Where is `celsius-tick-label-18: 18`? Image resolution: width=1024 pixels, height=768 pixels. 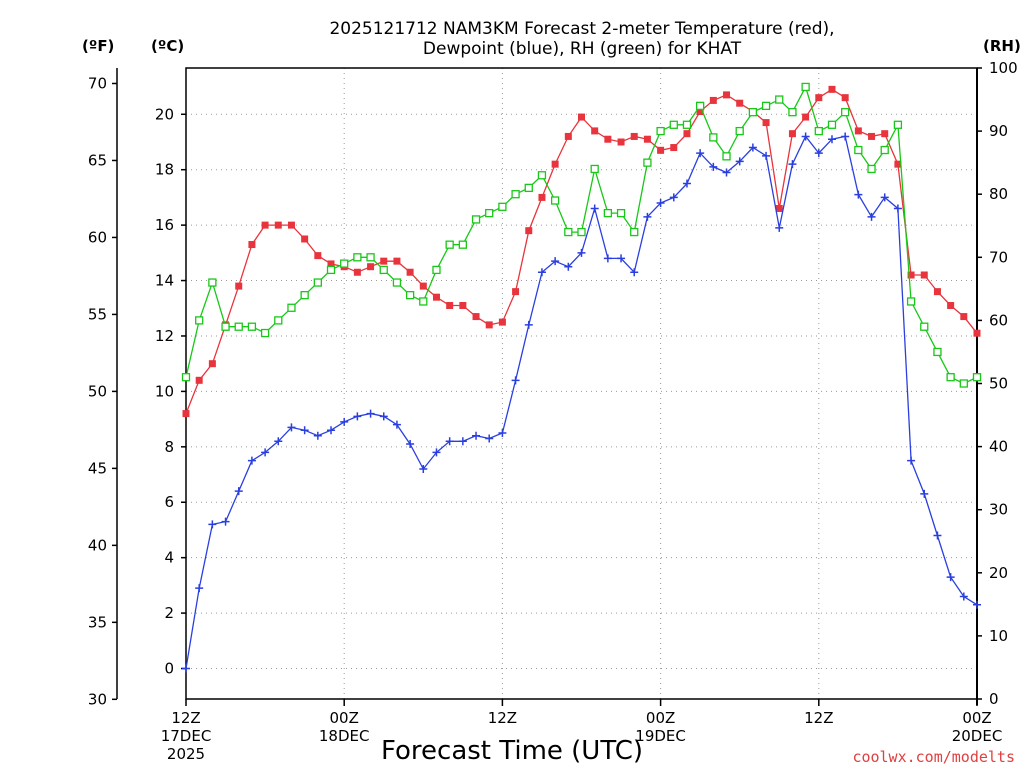 celsius-tick-label-18: 18 is located at coordinates (164, 170).